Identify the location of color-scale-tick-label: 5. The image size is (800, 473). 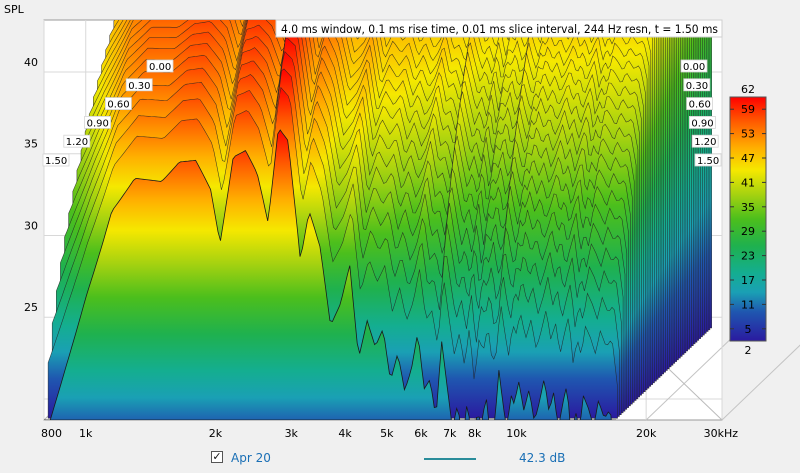
(748, 329).